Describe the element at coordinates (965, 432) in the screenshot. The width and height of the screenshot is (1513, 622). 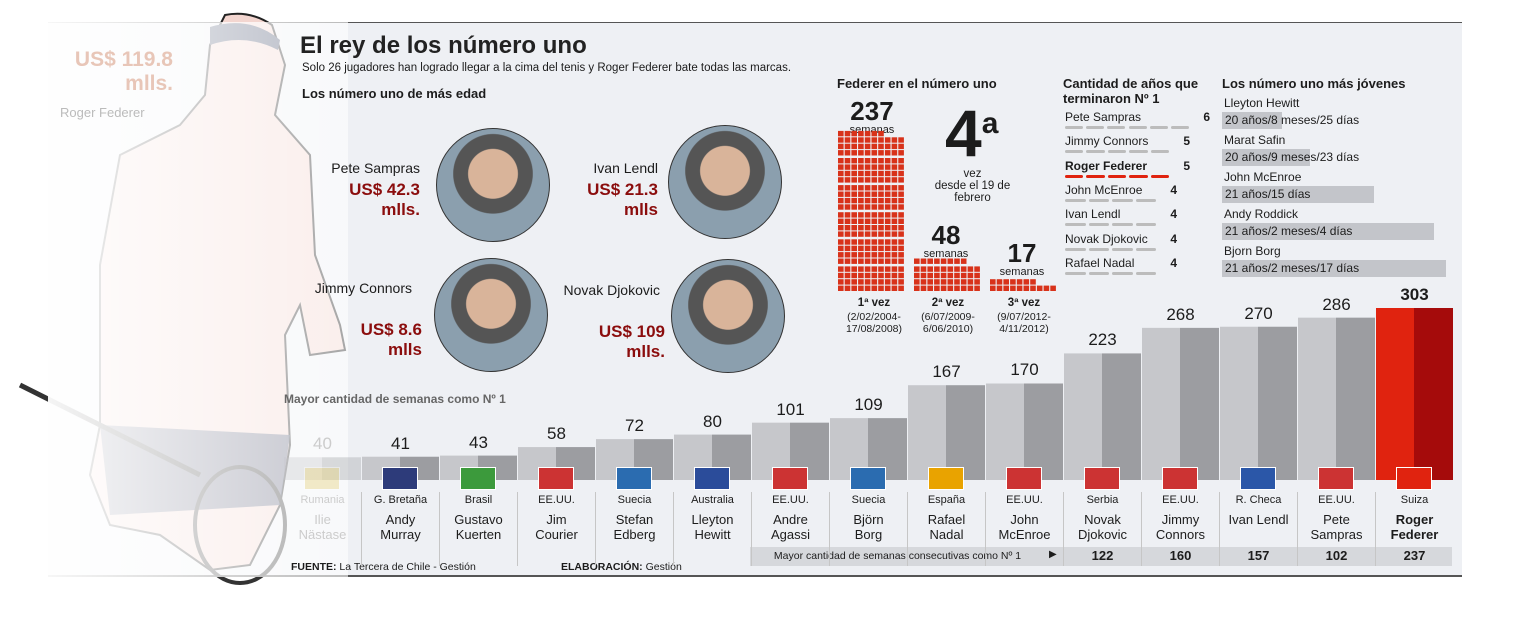
I see `bar-shade` at that location.